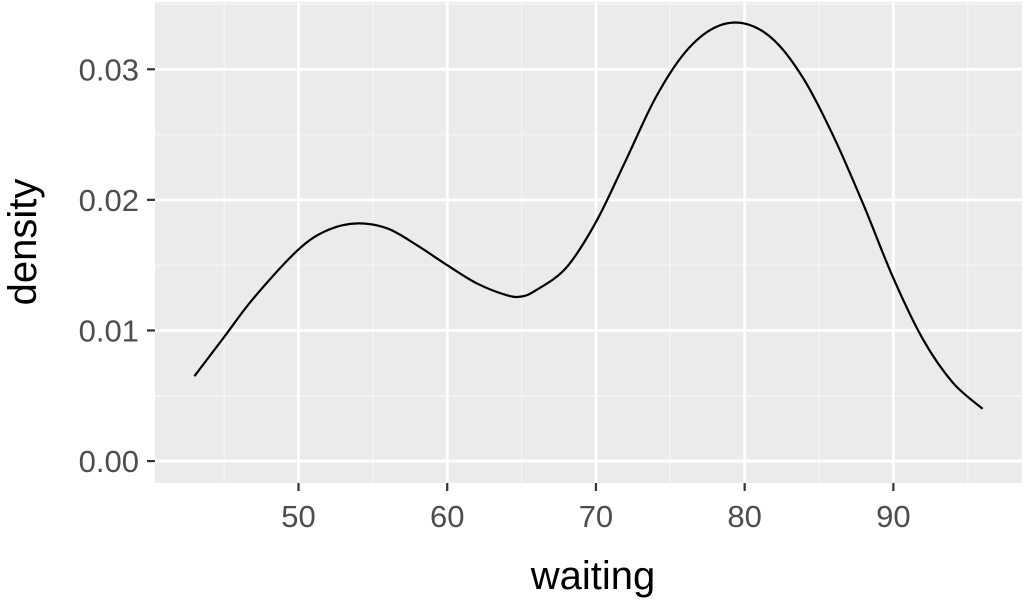 This screenshot has height=600, width=1033. What do you see at coordinates (298, 516) in the screenshot?
I see `x-tick-label: 50` at bounding box center [298, 516].